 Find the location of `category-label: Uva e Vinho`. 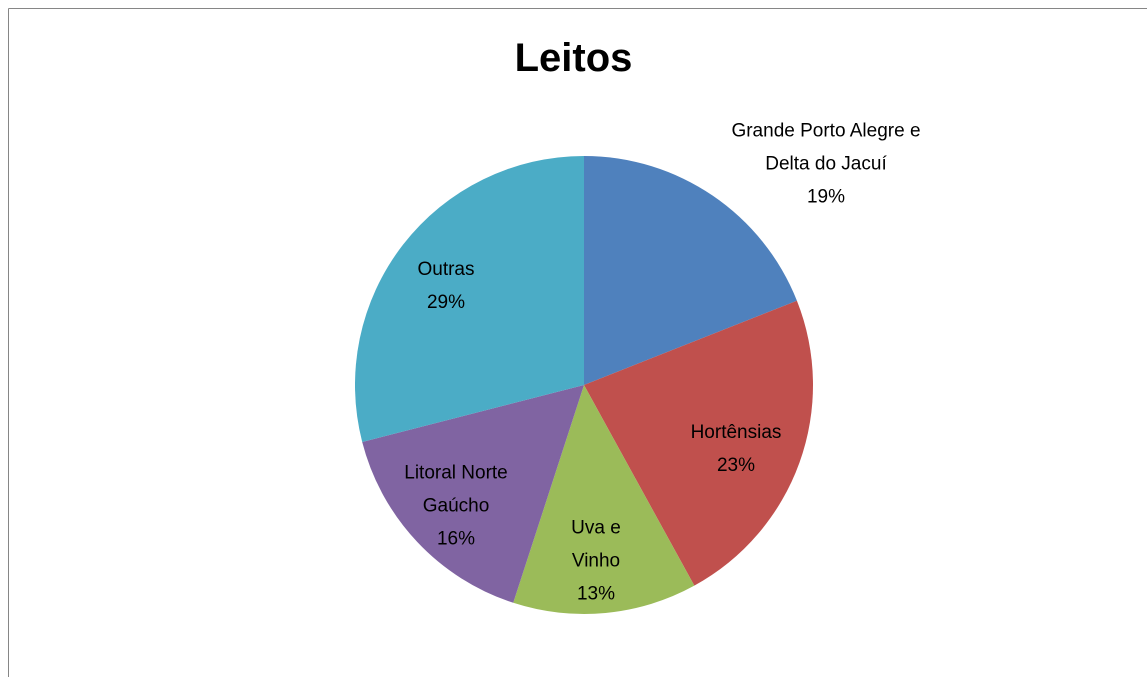

category-label: Uva e Vinho is located at coordinates (596, 544).